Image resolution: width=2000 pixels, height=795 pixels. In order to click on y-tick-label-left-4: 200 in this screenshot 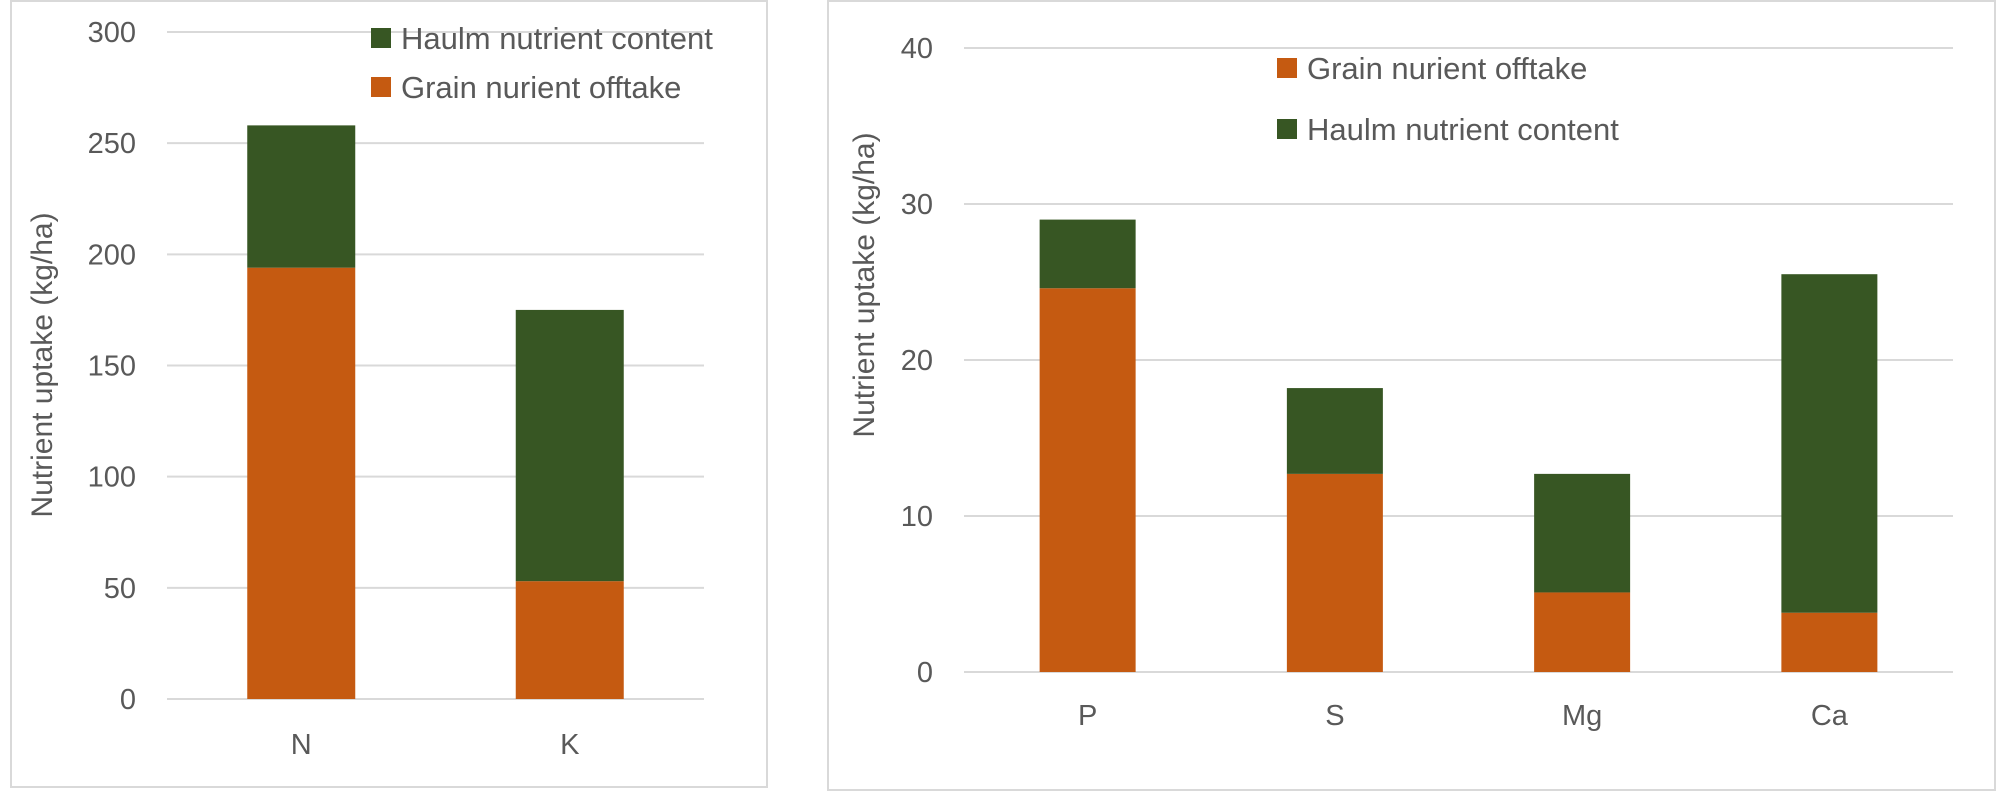, I will do `click(112, 255)`.